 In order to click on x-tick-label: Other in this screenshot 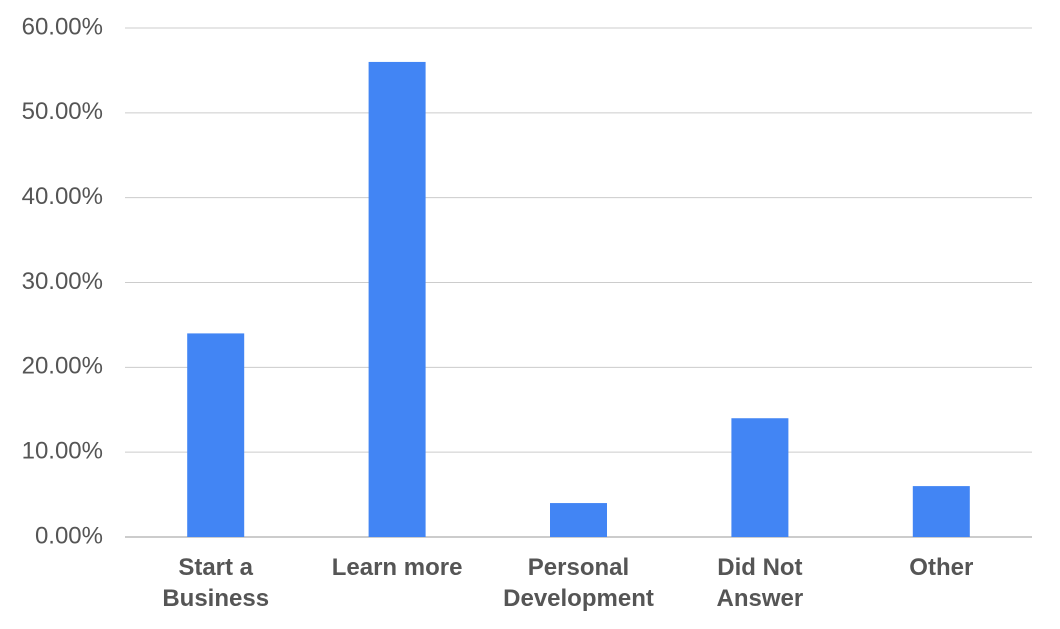, I will do `click(941, 567)`.